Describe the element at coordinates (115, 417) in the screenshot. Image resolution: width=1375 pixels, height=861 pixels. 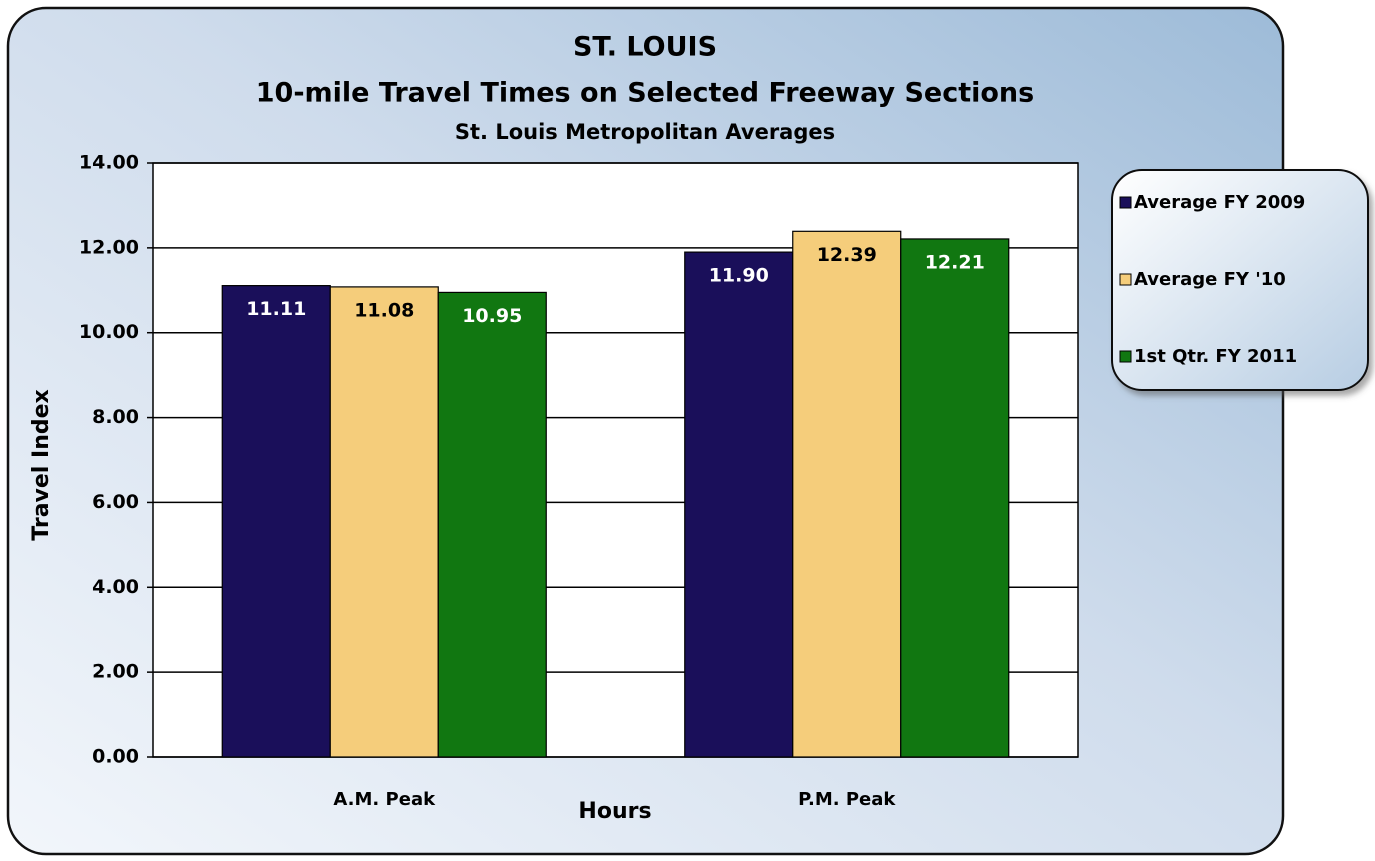
I see `y-tick-label: 8.00` at that location.